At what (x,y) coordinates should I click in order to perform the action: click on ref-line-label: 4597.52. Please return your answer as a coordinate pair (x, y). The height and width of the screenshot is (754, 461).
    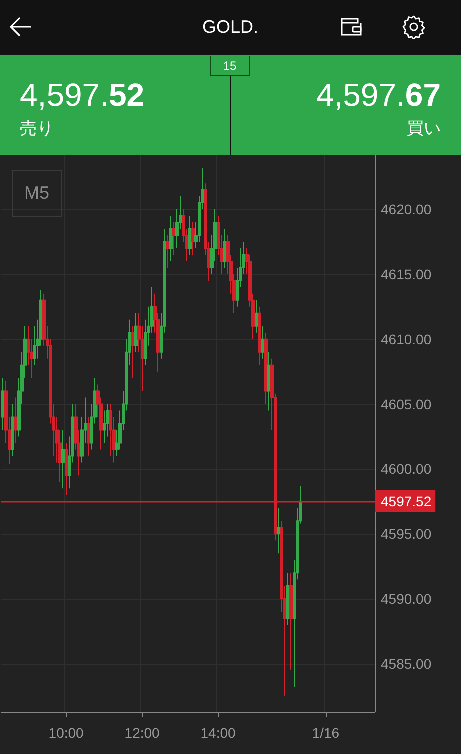
    Looking at the image, I should click on (406, 501).